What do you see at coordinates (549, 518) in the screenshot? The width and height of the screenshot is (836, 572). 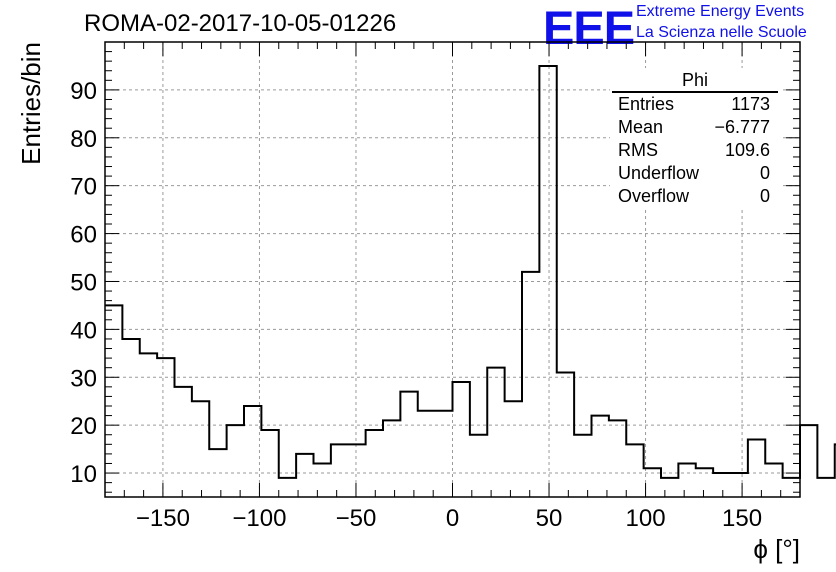 I see `x-tick-label: 50` at bounding box center [549, 518].